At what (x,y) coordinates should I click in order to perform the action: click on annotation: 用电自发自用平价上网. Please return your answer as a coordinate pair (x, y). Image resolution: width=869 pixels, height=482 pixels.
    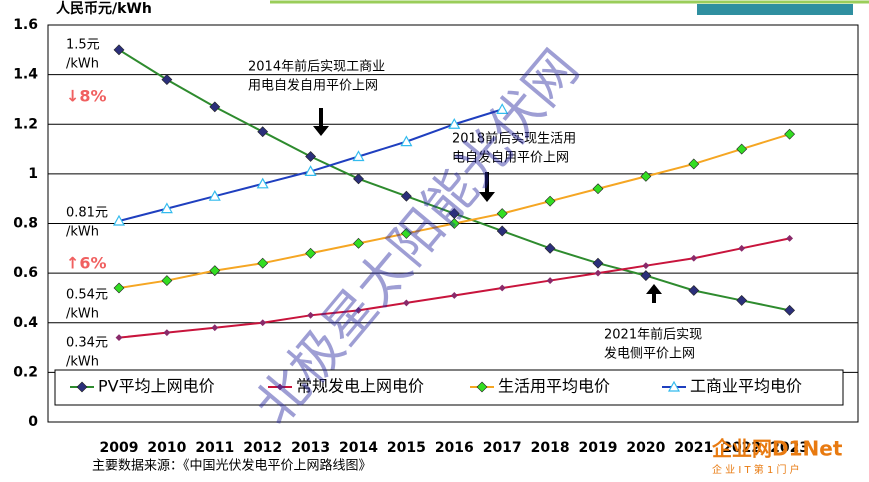
    Looking at the image, I should click on (313, 86).